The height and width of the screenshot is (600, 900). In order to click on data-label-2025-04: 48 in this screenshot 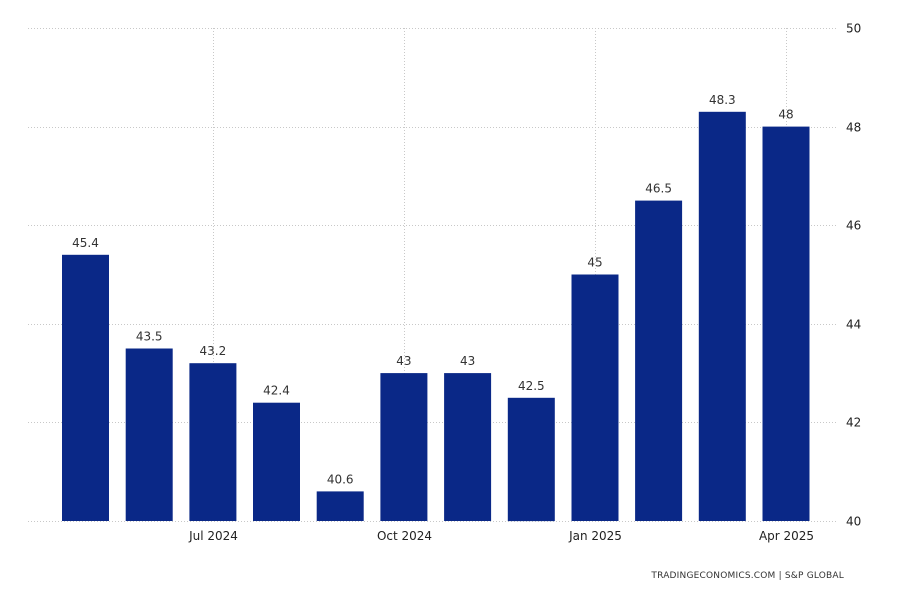, I will do `click(785, 115)`.